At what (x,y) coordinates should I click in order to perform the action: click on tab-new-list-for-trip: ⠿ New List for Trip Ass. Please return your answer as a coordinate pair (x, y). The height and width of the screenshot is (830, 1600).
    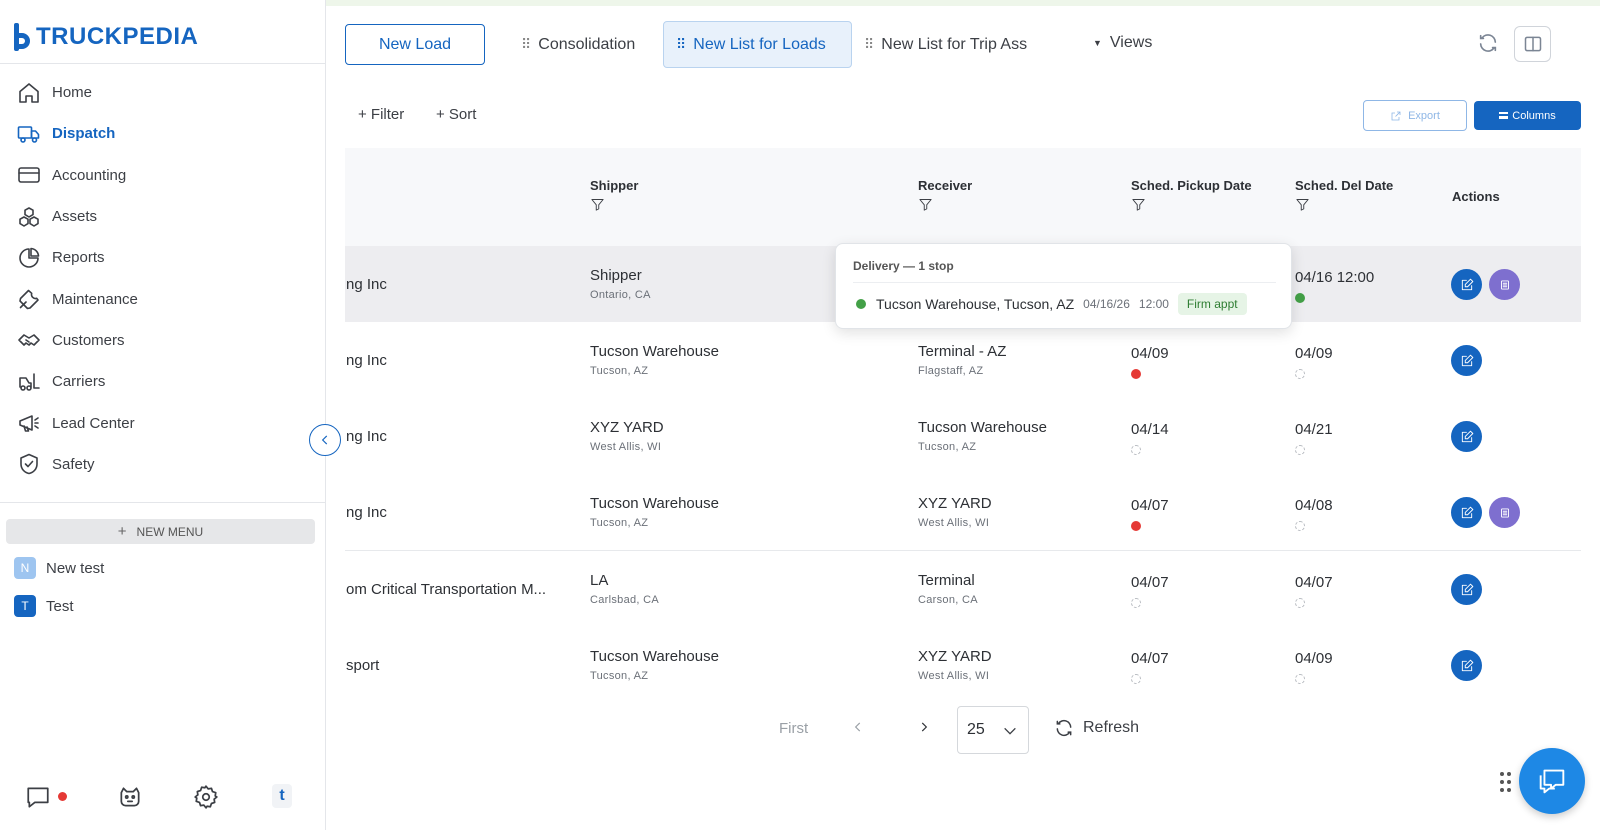
    Looking at the image, I should click on (945, 44).